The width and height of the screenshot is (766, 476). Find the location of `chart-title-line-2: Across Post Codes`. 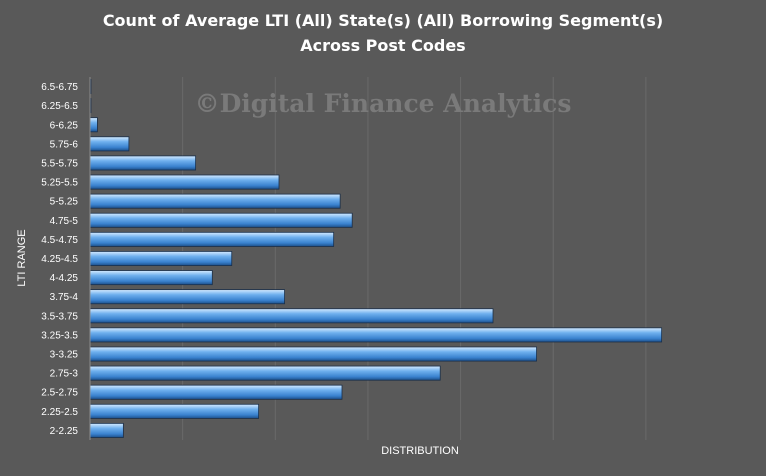

chart-title-line-2: Across Post Codes is located at coordinates (382, 45).